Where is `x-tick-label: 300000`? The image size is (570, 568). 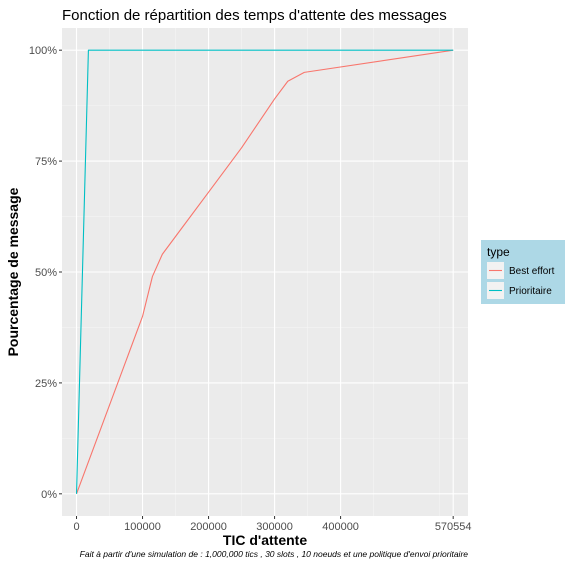
x-tick-label: 300000 is located at coordinates (274, 527).